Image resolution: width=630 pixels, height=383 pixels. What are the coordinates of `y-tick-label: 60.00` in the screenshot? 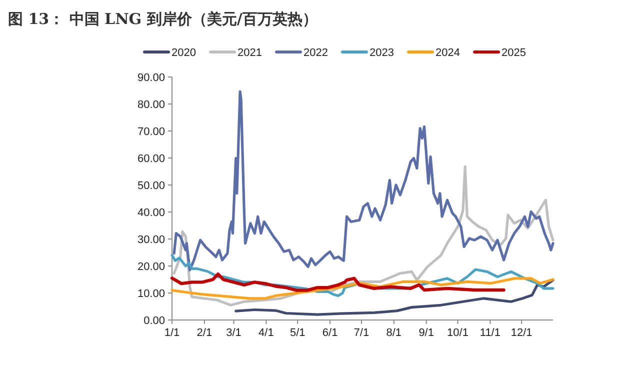 It's located at (151, 159).